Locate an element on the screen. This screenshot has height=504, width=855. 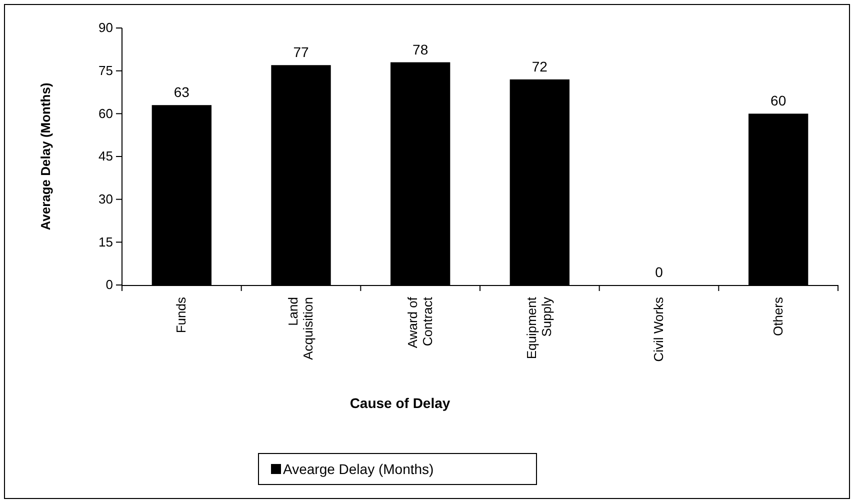
y-axis-title: Average Delay (Months) is located at coordinates (45, 156).